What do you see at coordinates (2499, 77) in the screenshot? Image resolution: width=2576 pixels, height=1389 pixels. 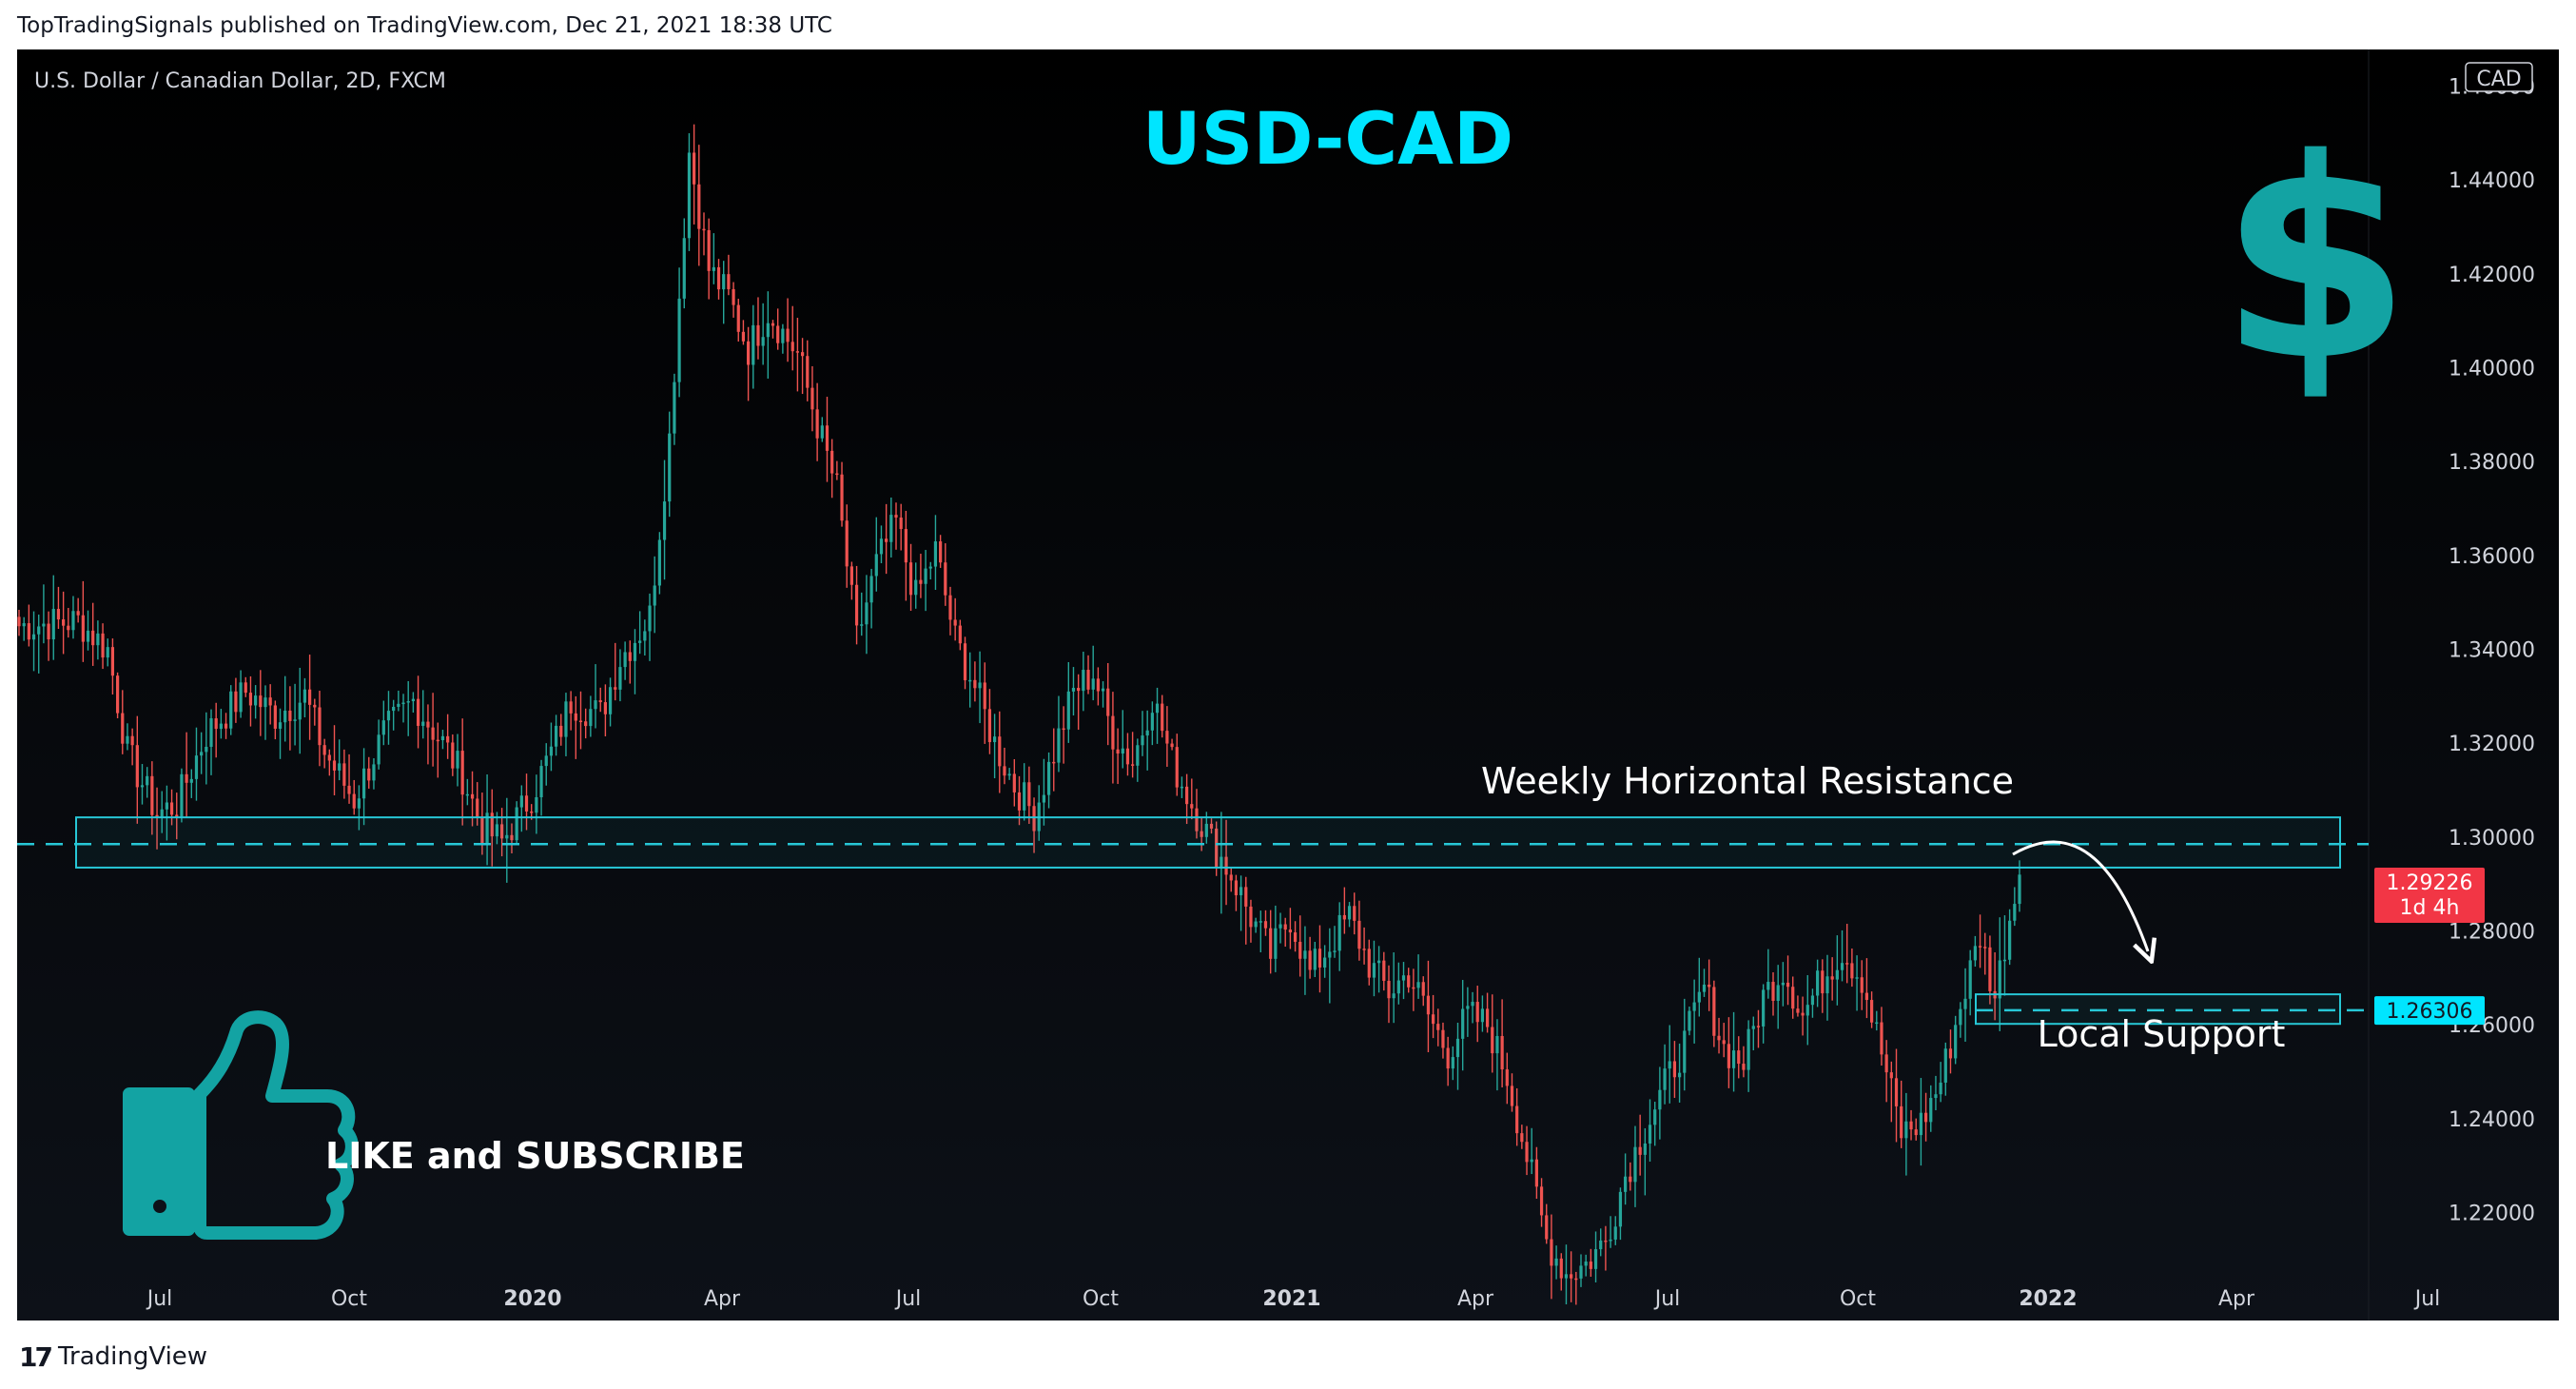 I see `currency-badge` at bounding box center [2499, 77].